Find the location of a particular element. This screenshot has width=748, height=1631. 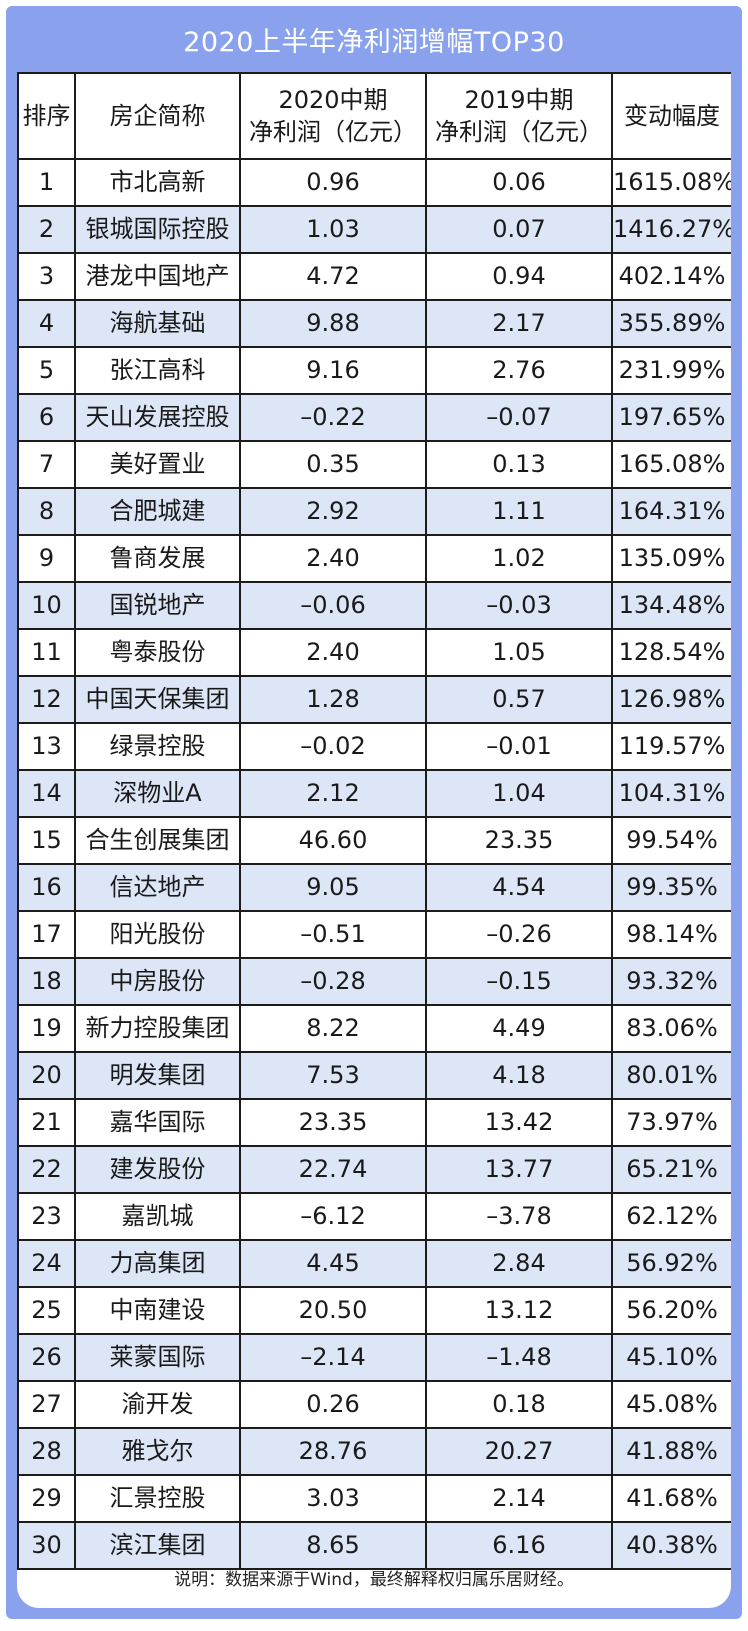

cell-net-profit-2019: 20.27 is located at coordinates (519, 1451).